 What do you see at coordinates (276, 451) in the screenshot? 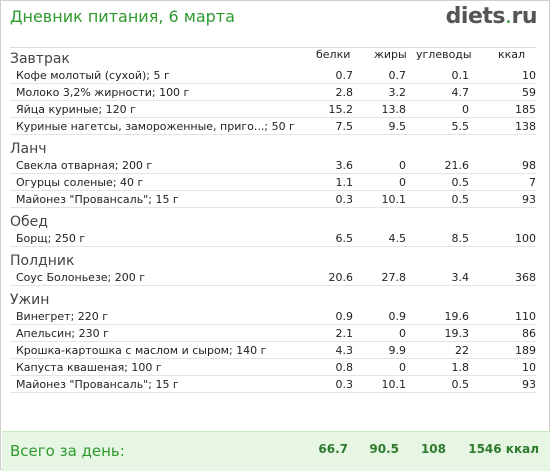
I see `daily-total-bar: Всего за день: 66.7 90.5 108 1546 ккал` at bounding box center [276, 451].